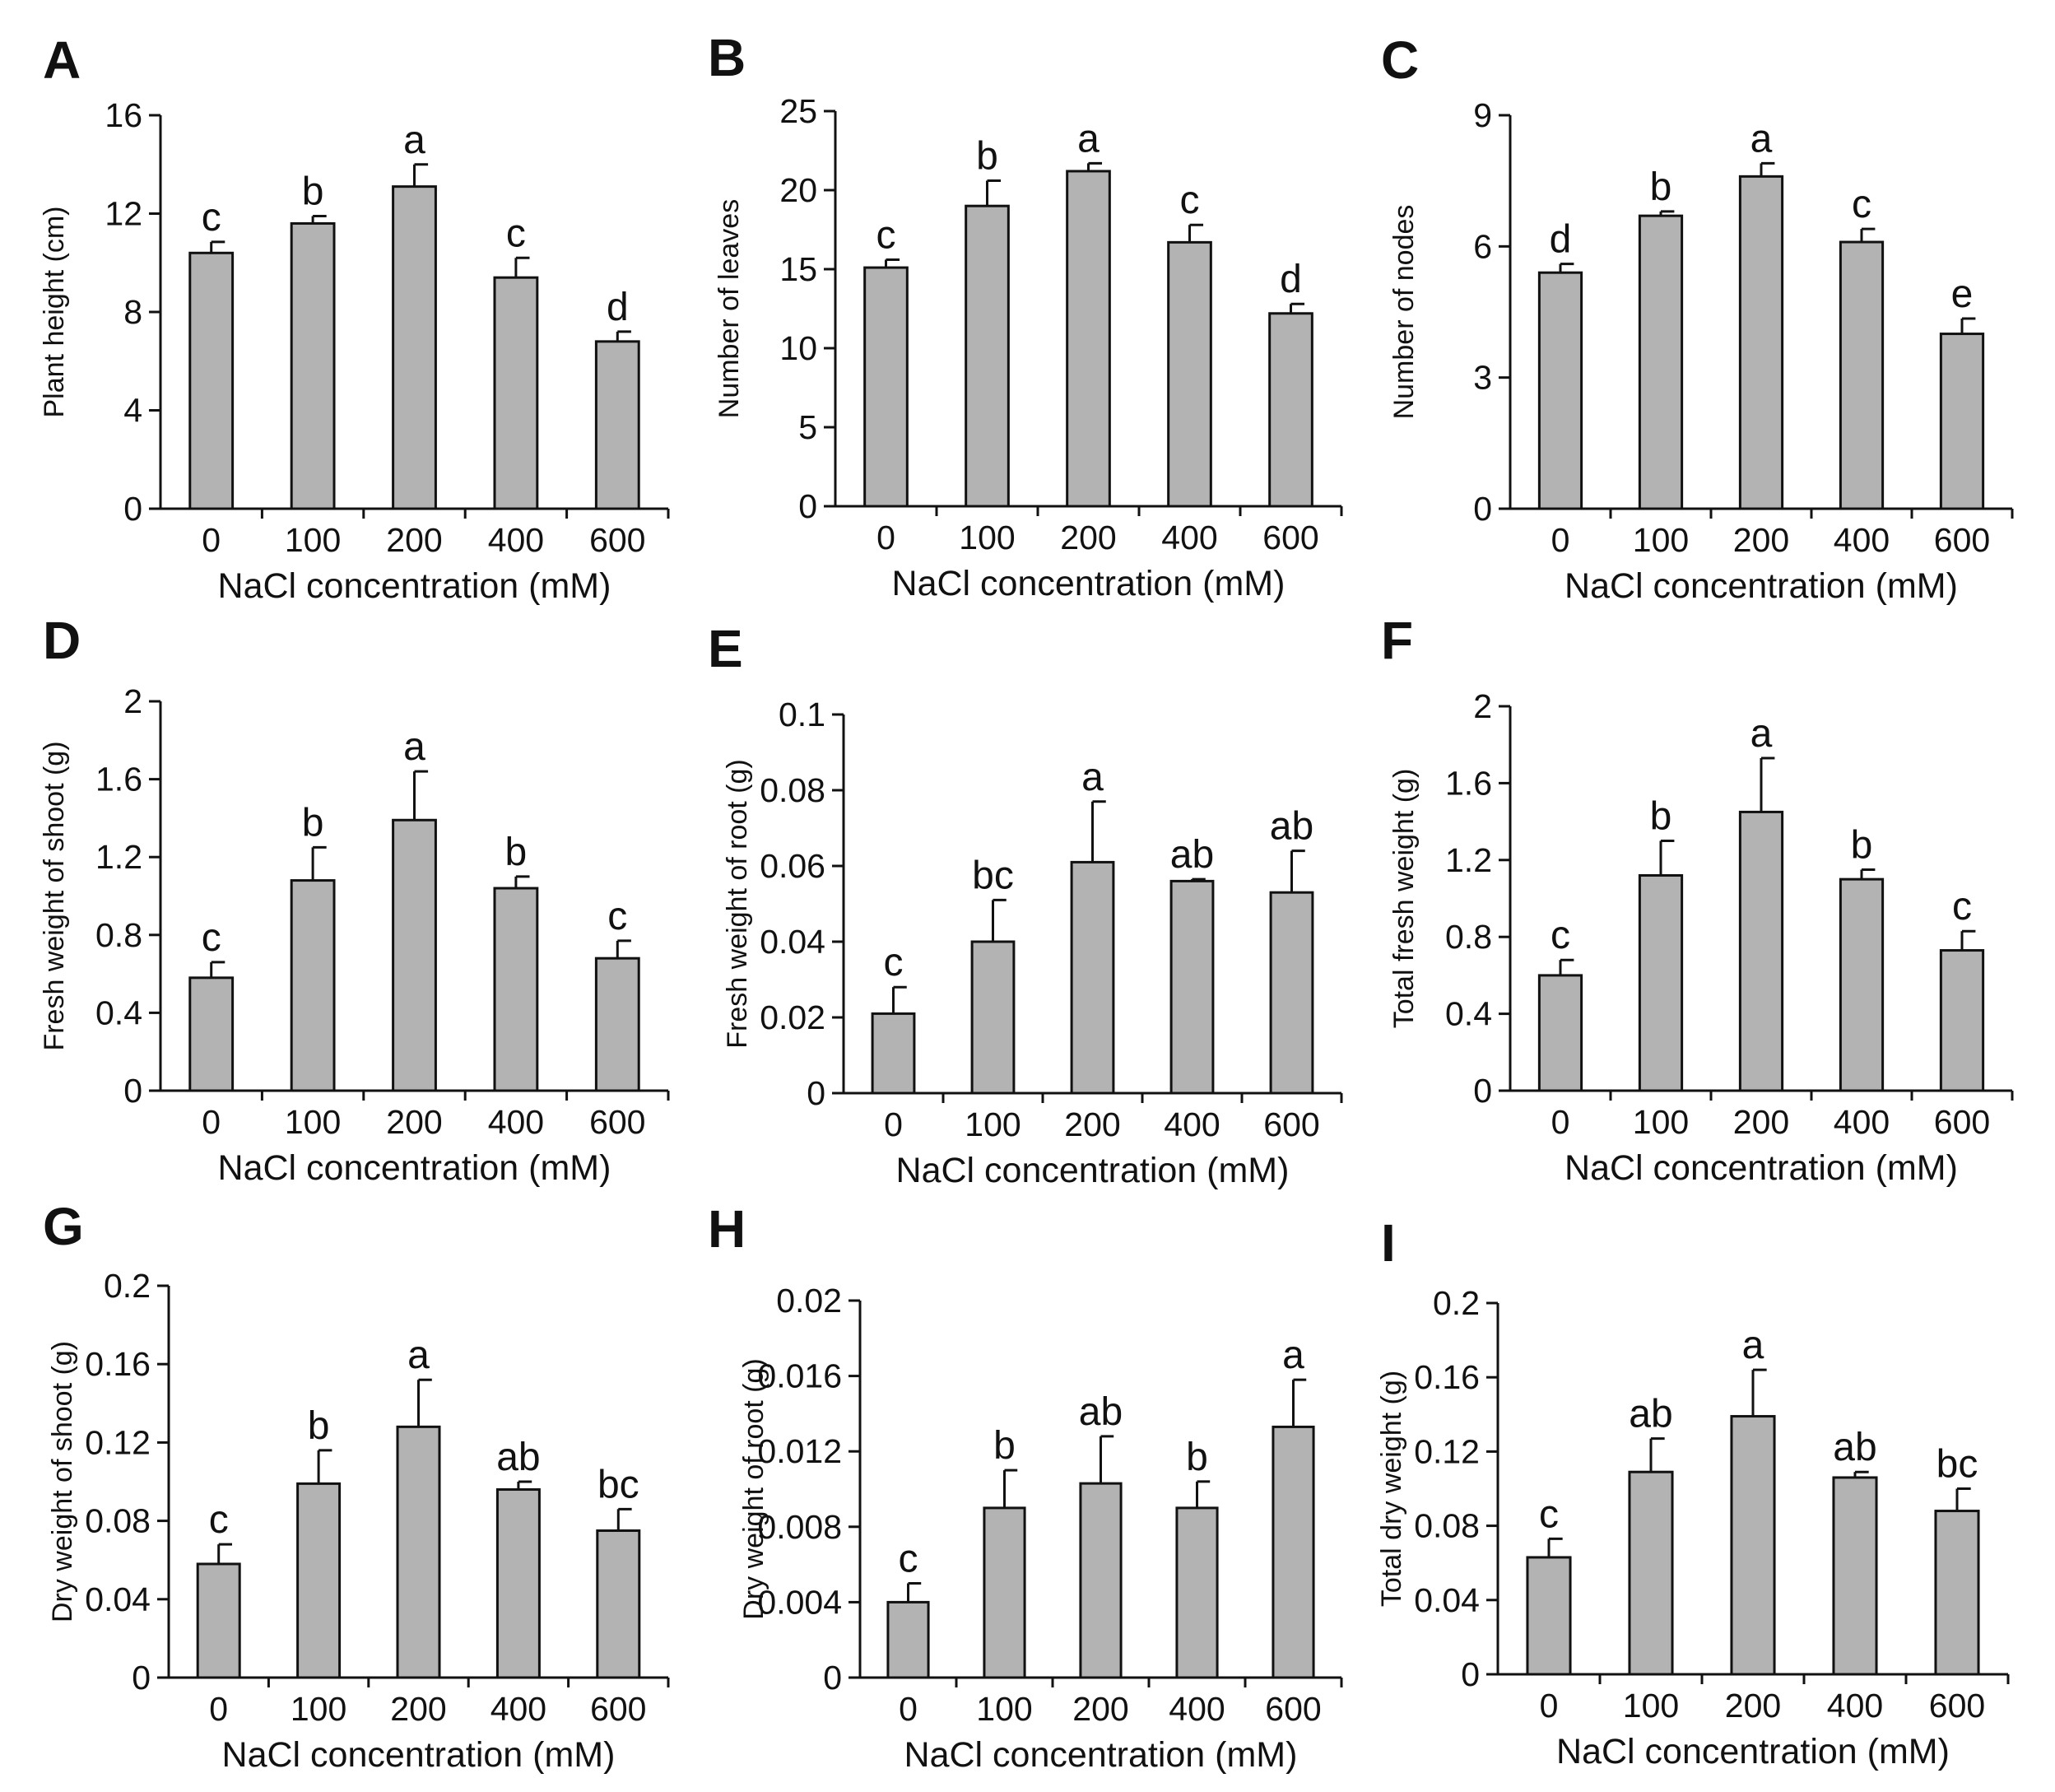 The width and height of the screenshot is (2055, 1792). Describe the element at coordinates (807, 506) in the screenshot. I see `y-tick-label-b-0: 0` at that location.